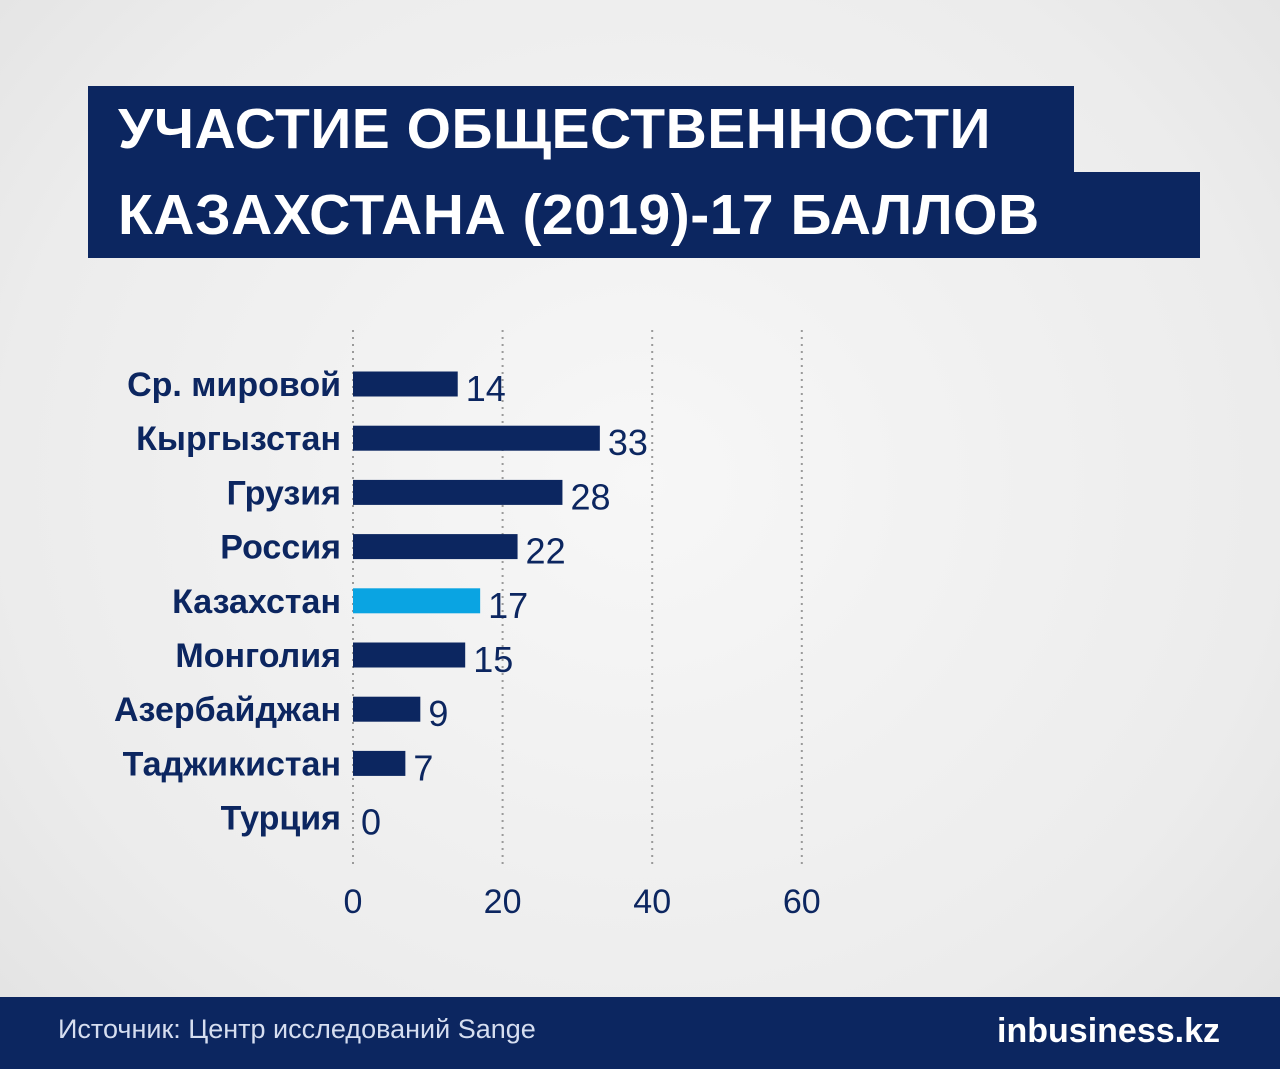 This screenshot has width=1280, height=1069. Describe the element at coordinates (546, 551) in the screenshot. I see `value-label-россия: 22` at that location.